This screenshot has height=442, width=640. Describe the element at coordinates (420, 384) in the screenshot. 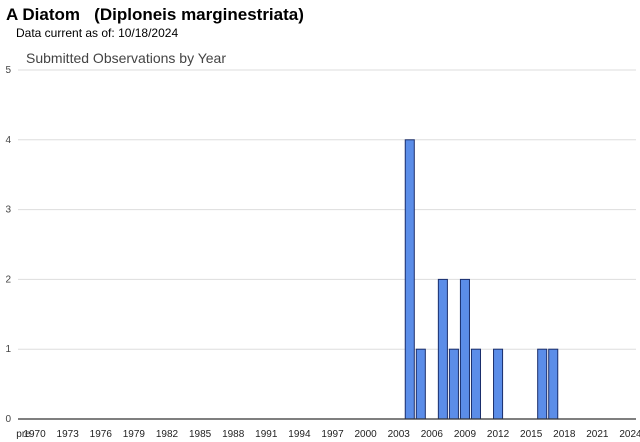

I see `bar-2005` at that location.